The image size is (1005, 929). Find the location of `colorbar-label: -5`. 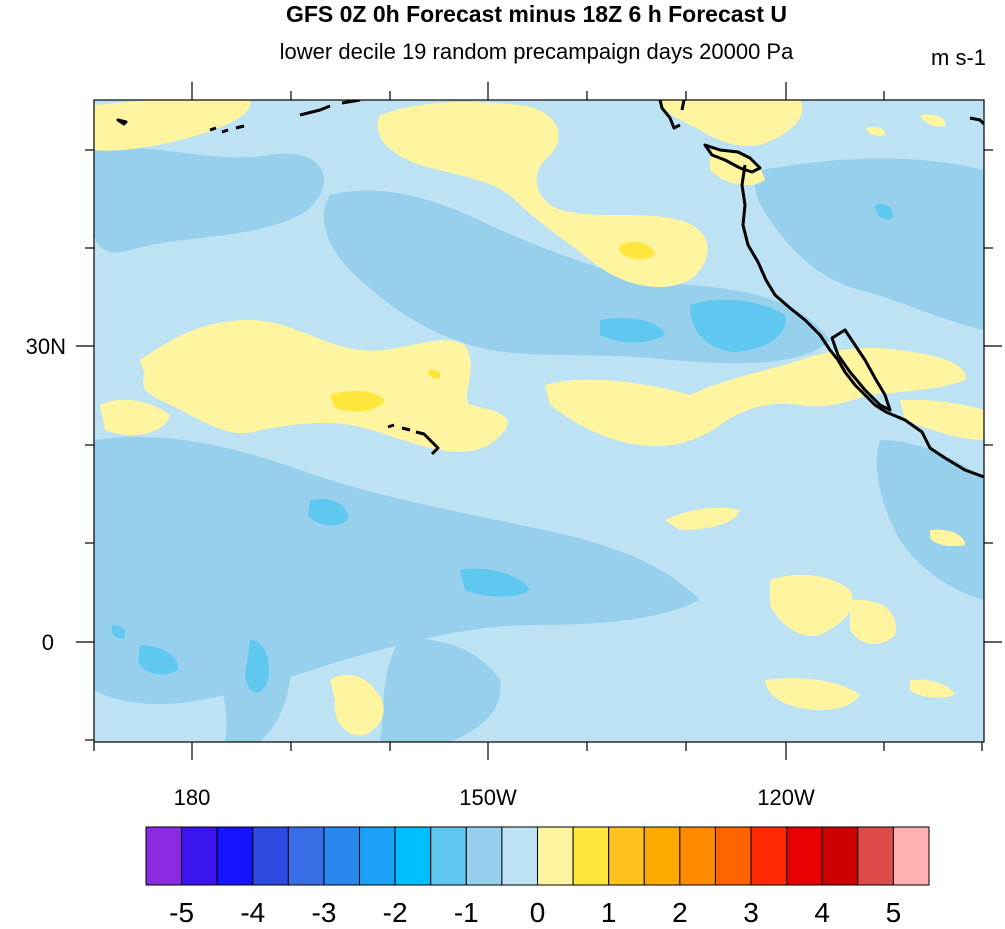

colorbar-label: -5 is located at coordinates (182, 912).